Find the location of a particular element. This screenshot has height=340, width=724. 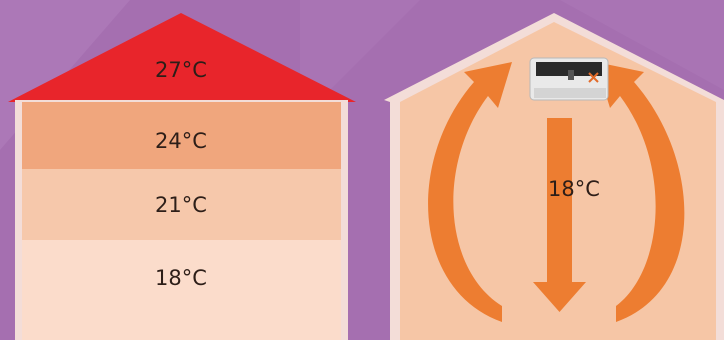

temp-label-roof: 27°C is located at coordinates (181, 70).